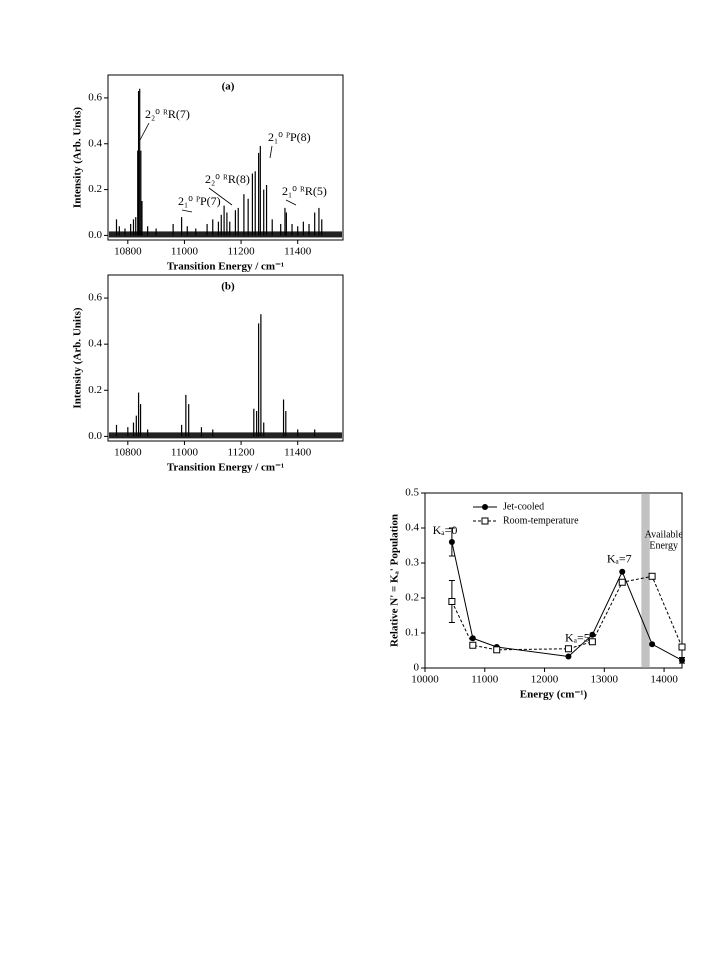 The height and width of the screenshot is (957, 720). What do you see at coordinates (228, 87) in the screenshot?
I see `panel-label: (a)` at bounding box center [228, 87].